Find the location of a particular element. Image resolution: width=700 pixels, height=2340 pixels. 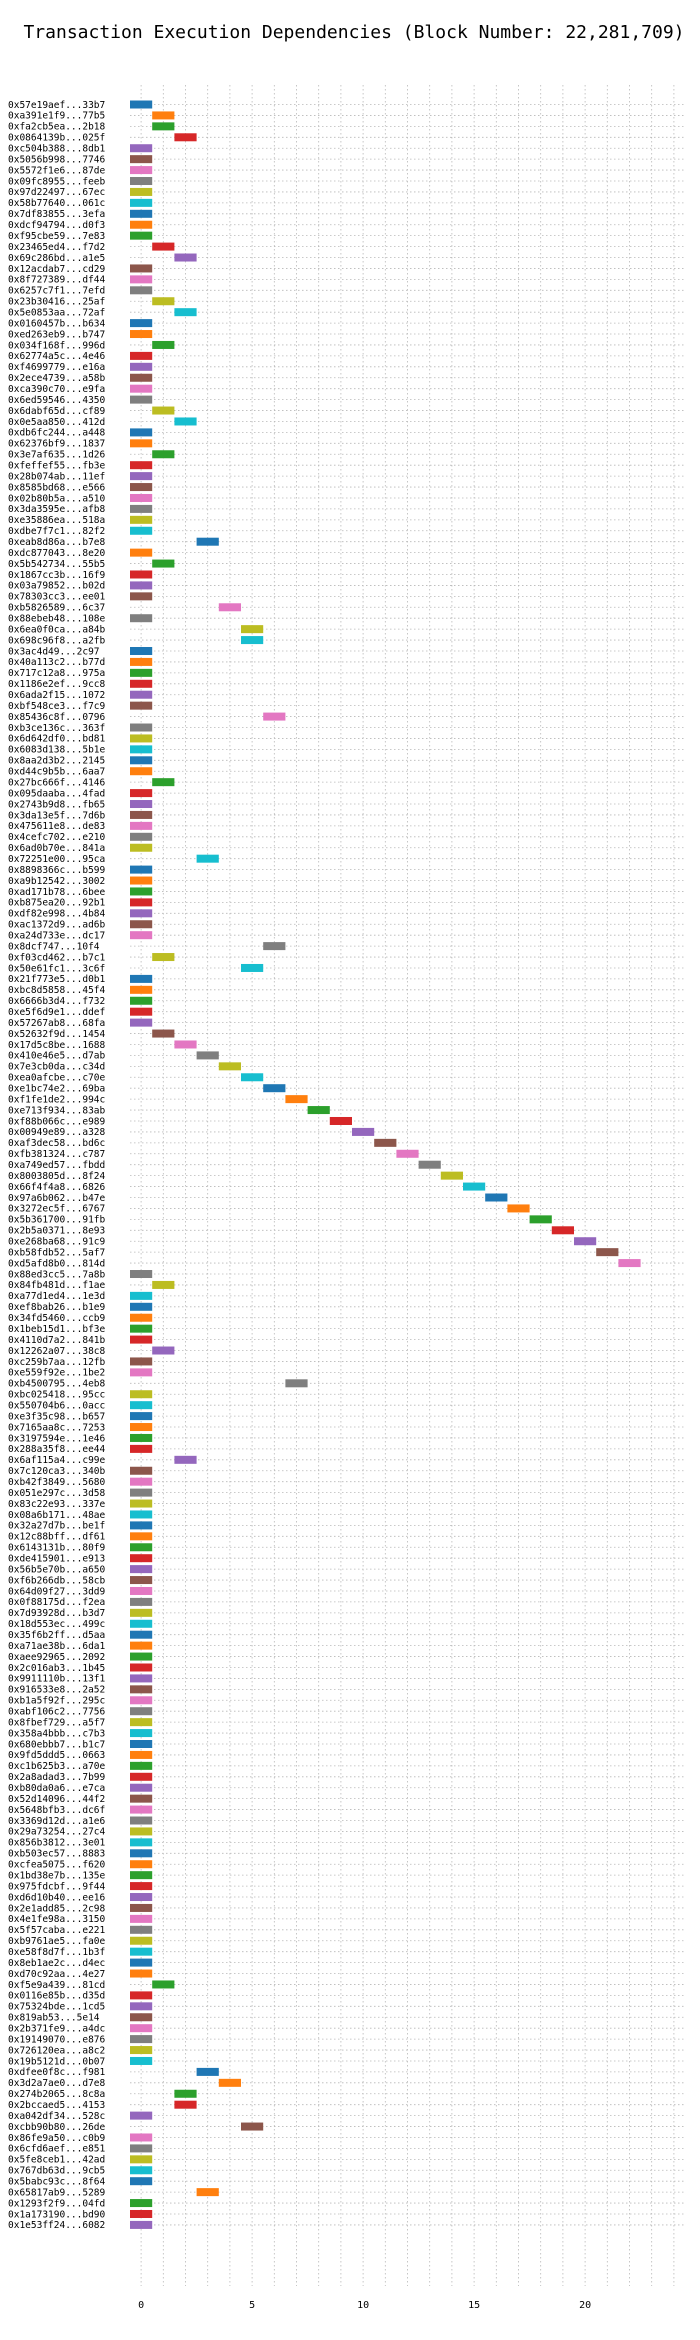

y-tick-label: 0x034f168f...996d is located at coordinates (56, 345).